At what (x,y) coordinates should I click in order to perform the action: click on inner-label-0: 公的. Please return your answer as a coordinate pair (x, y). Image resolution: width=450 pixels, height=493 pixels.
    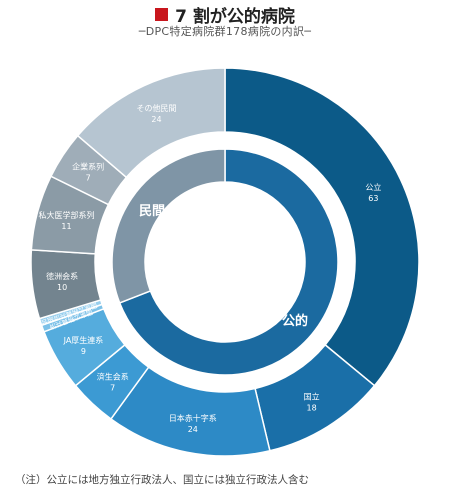
    Looking at the image, I should click on (295, 321).